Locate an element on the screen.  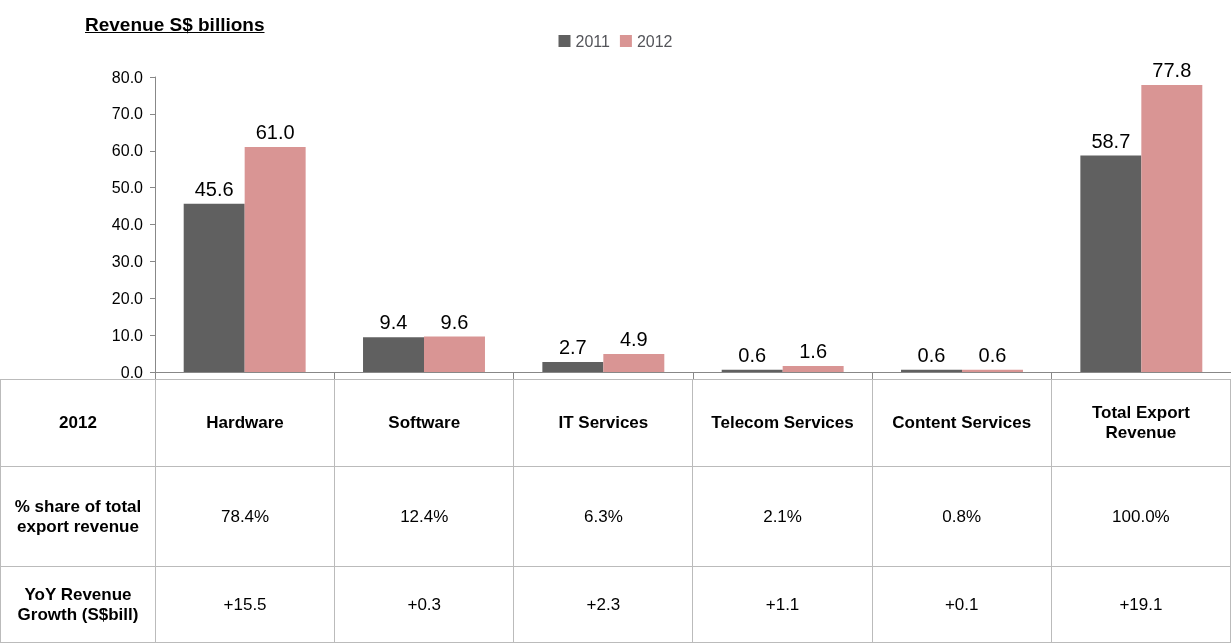
data-label: 1.6 is located at coordinates (813, 351).